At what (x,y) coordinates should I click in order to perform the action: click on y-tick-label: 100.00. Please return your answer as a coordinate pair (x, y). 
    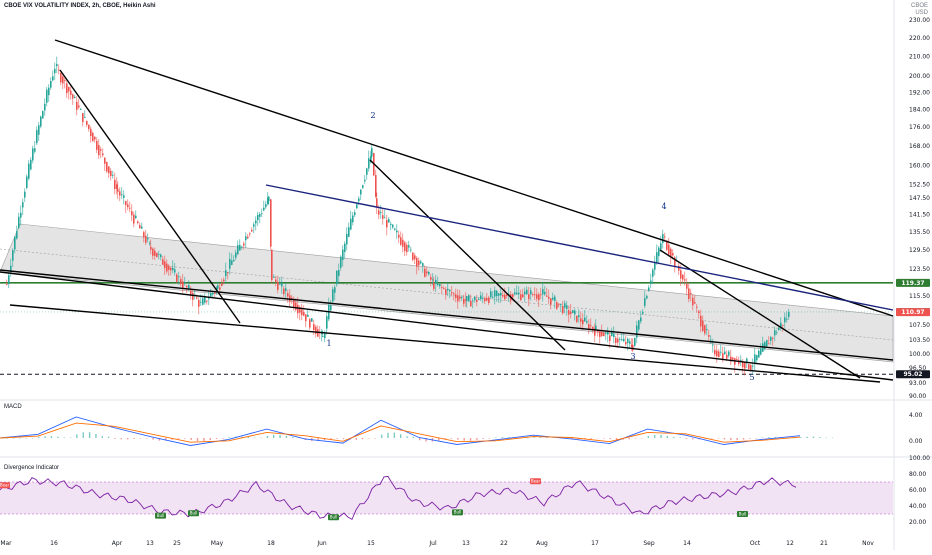
    Looking at the image, I should click on (919, 354).